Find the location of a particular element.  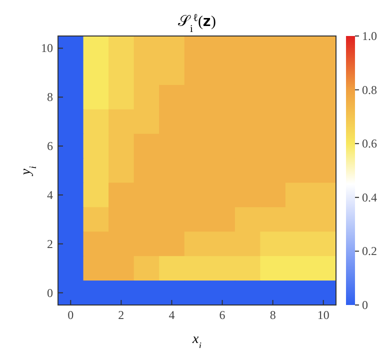

color-bar-label: 0.2 is located at coordinates (369, 251).